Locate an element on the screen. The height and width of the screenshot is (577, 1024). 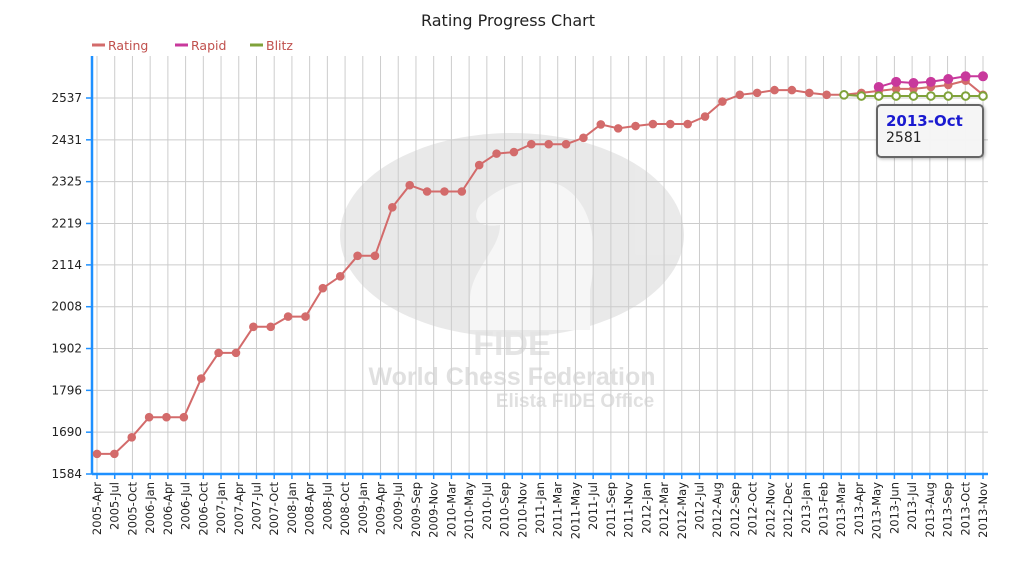
watermark-brand: FIDE is located at coordinates (511, 344).